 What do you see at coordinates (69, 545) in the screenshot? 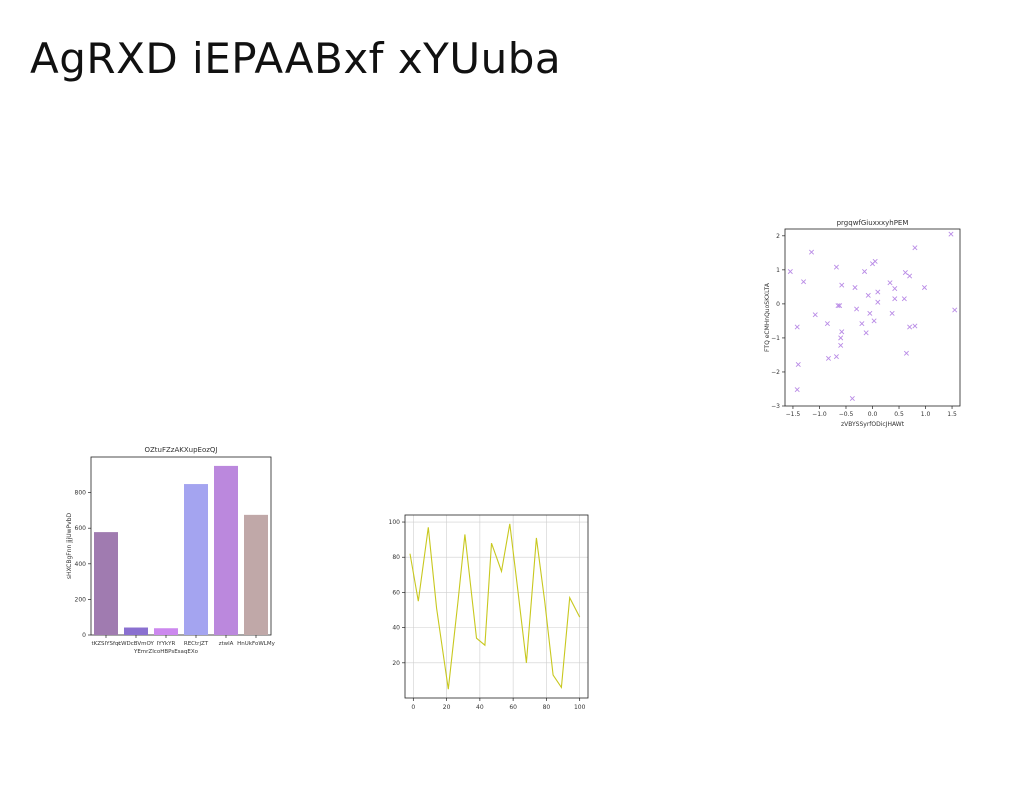
I see `bar-y-axis-label: sHXCBgFnn jjjUwPvbD` at bounding box center [69, 545].